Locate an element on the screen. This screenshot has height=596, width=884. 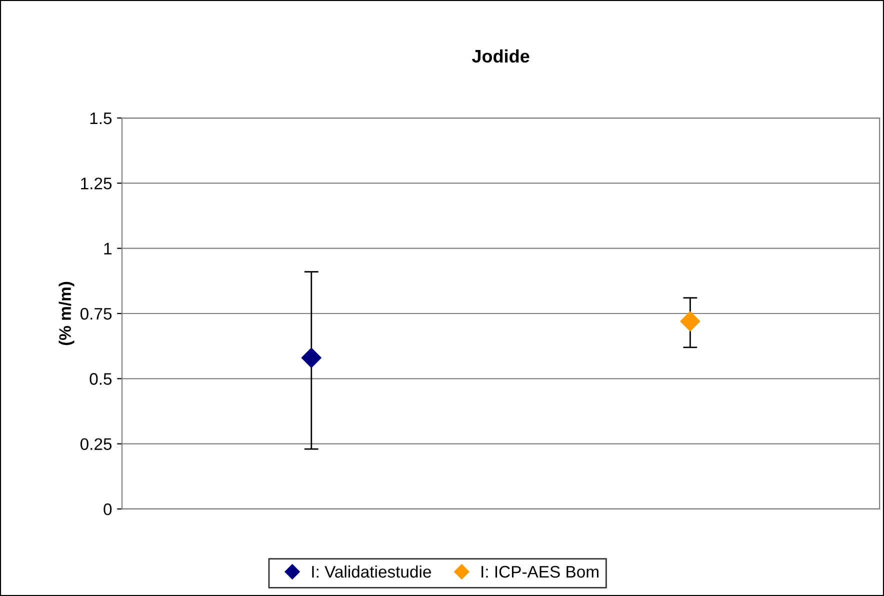
y-tick-label: 0.25 is located at coordinates (96, 444).